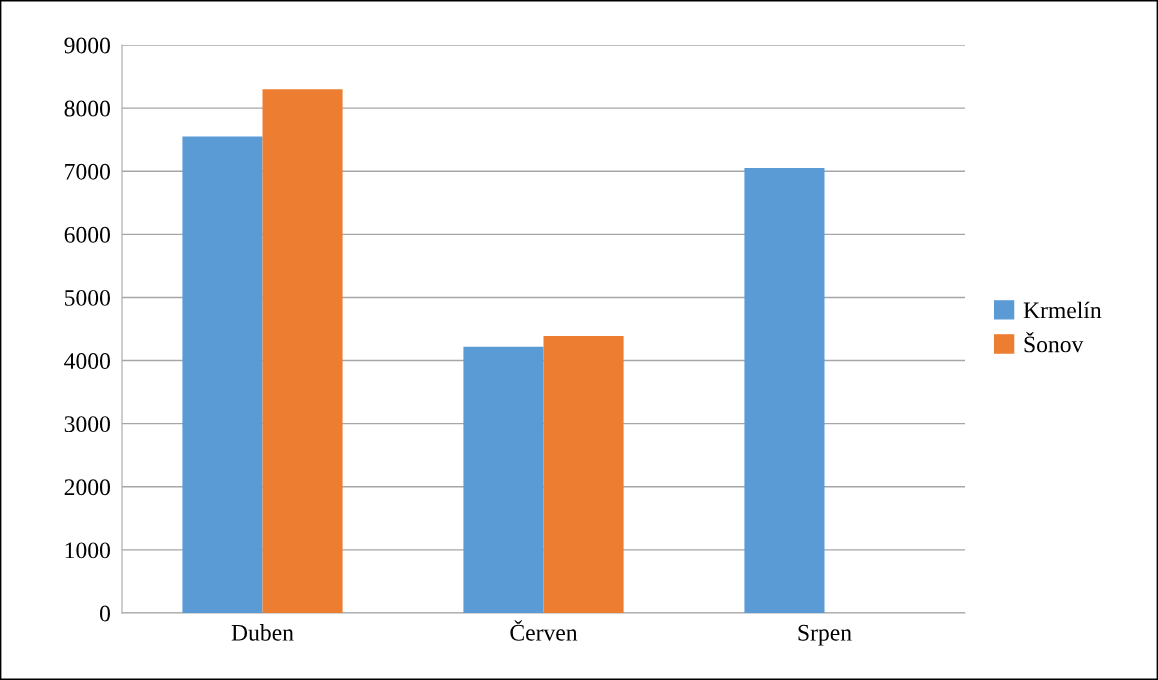 The width and height of the screenshot is (1158, 680). Describe the element at coordinates (87, 424) in the screenshot. I see `y-tick-label: 3000` at that location.